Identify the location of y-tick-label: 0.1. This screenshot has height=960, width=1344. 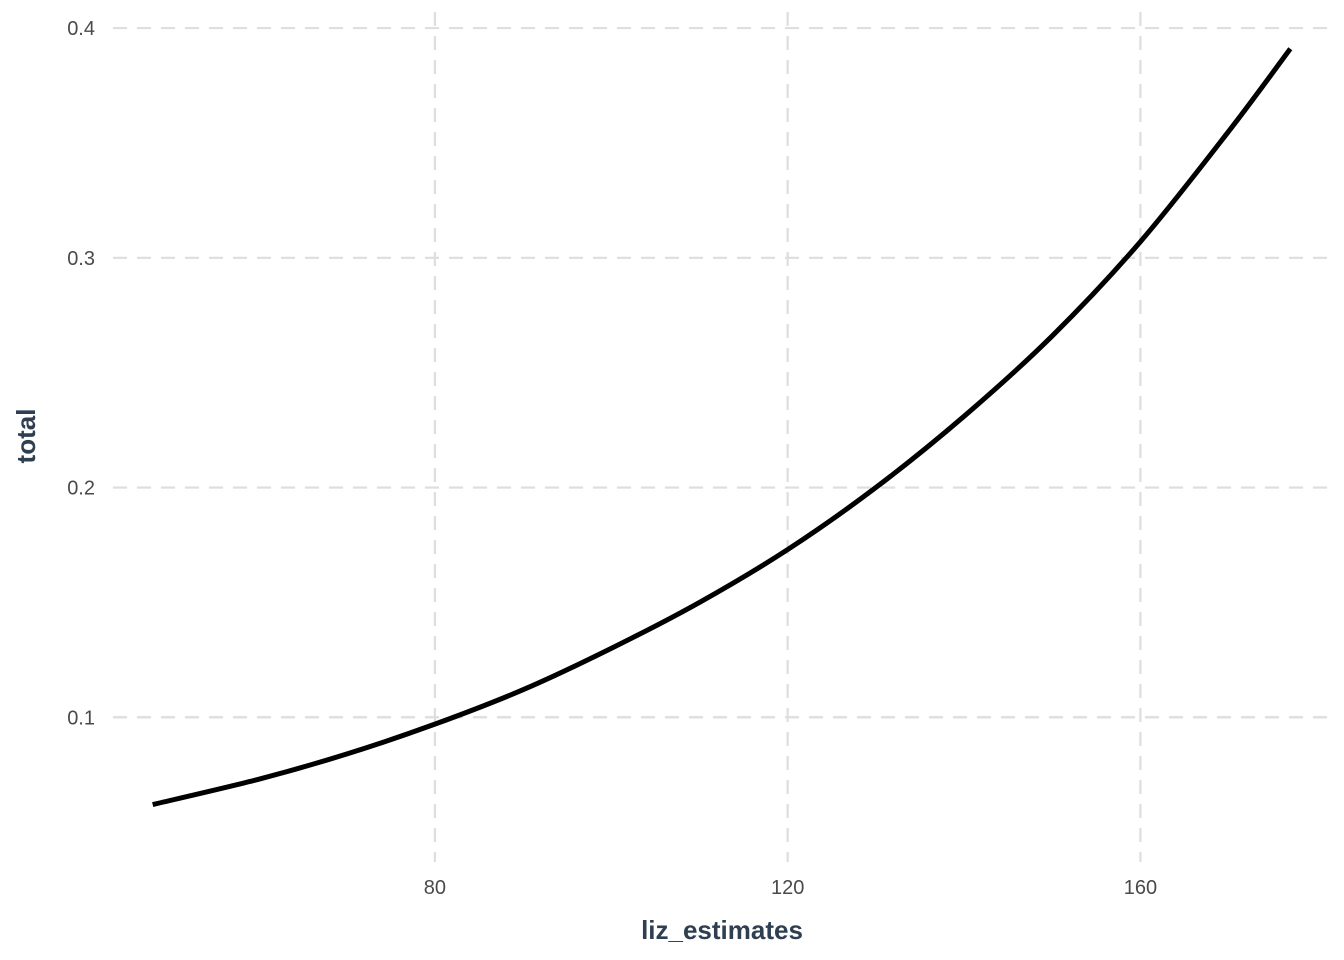
(81, 718).